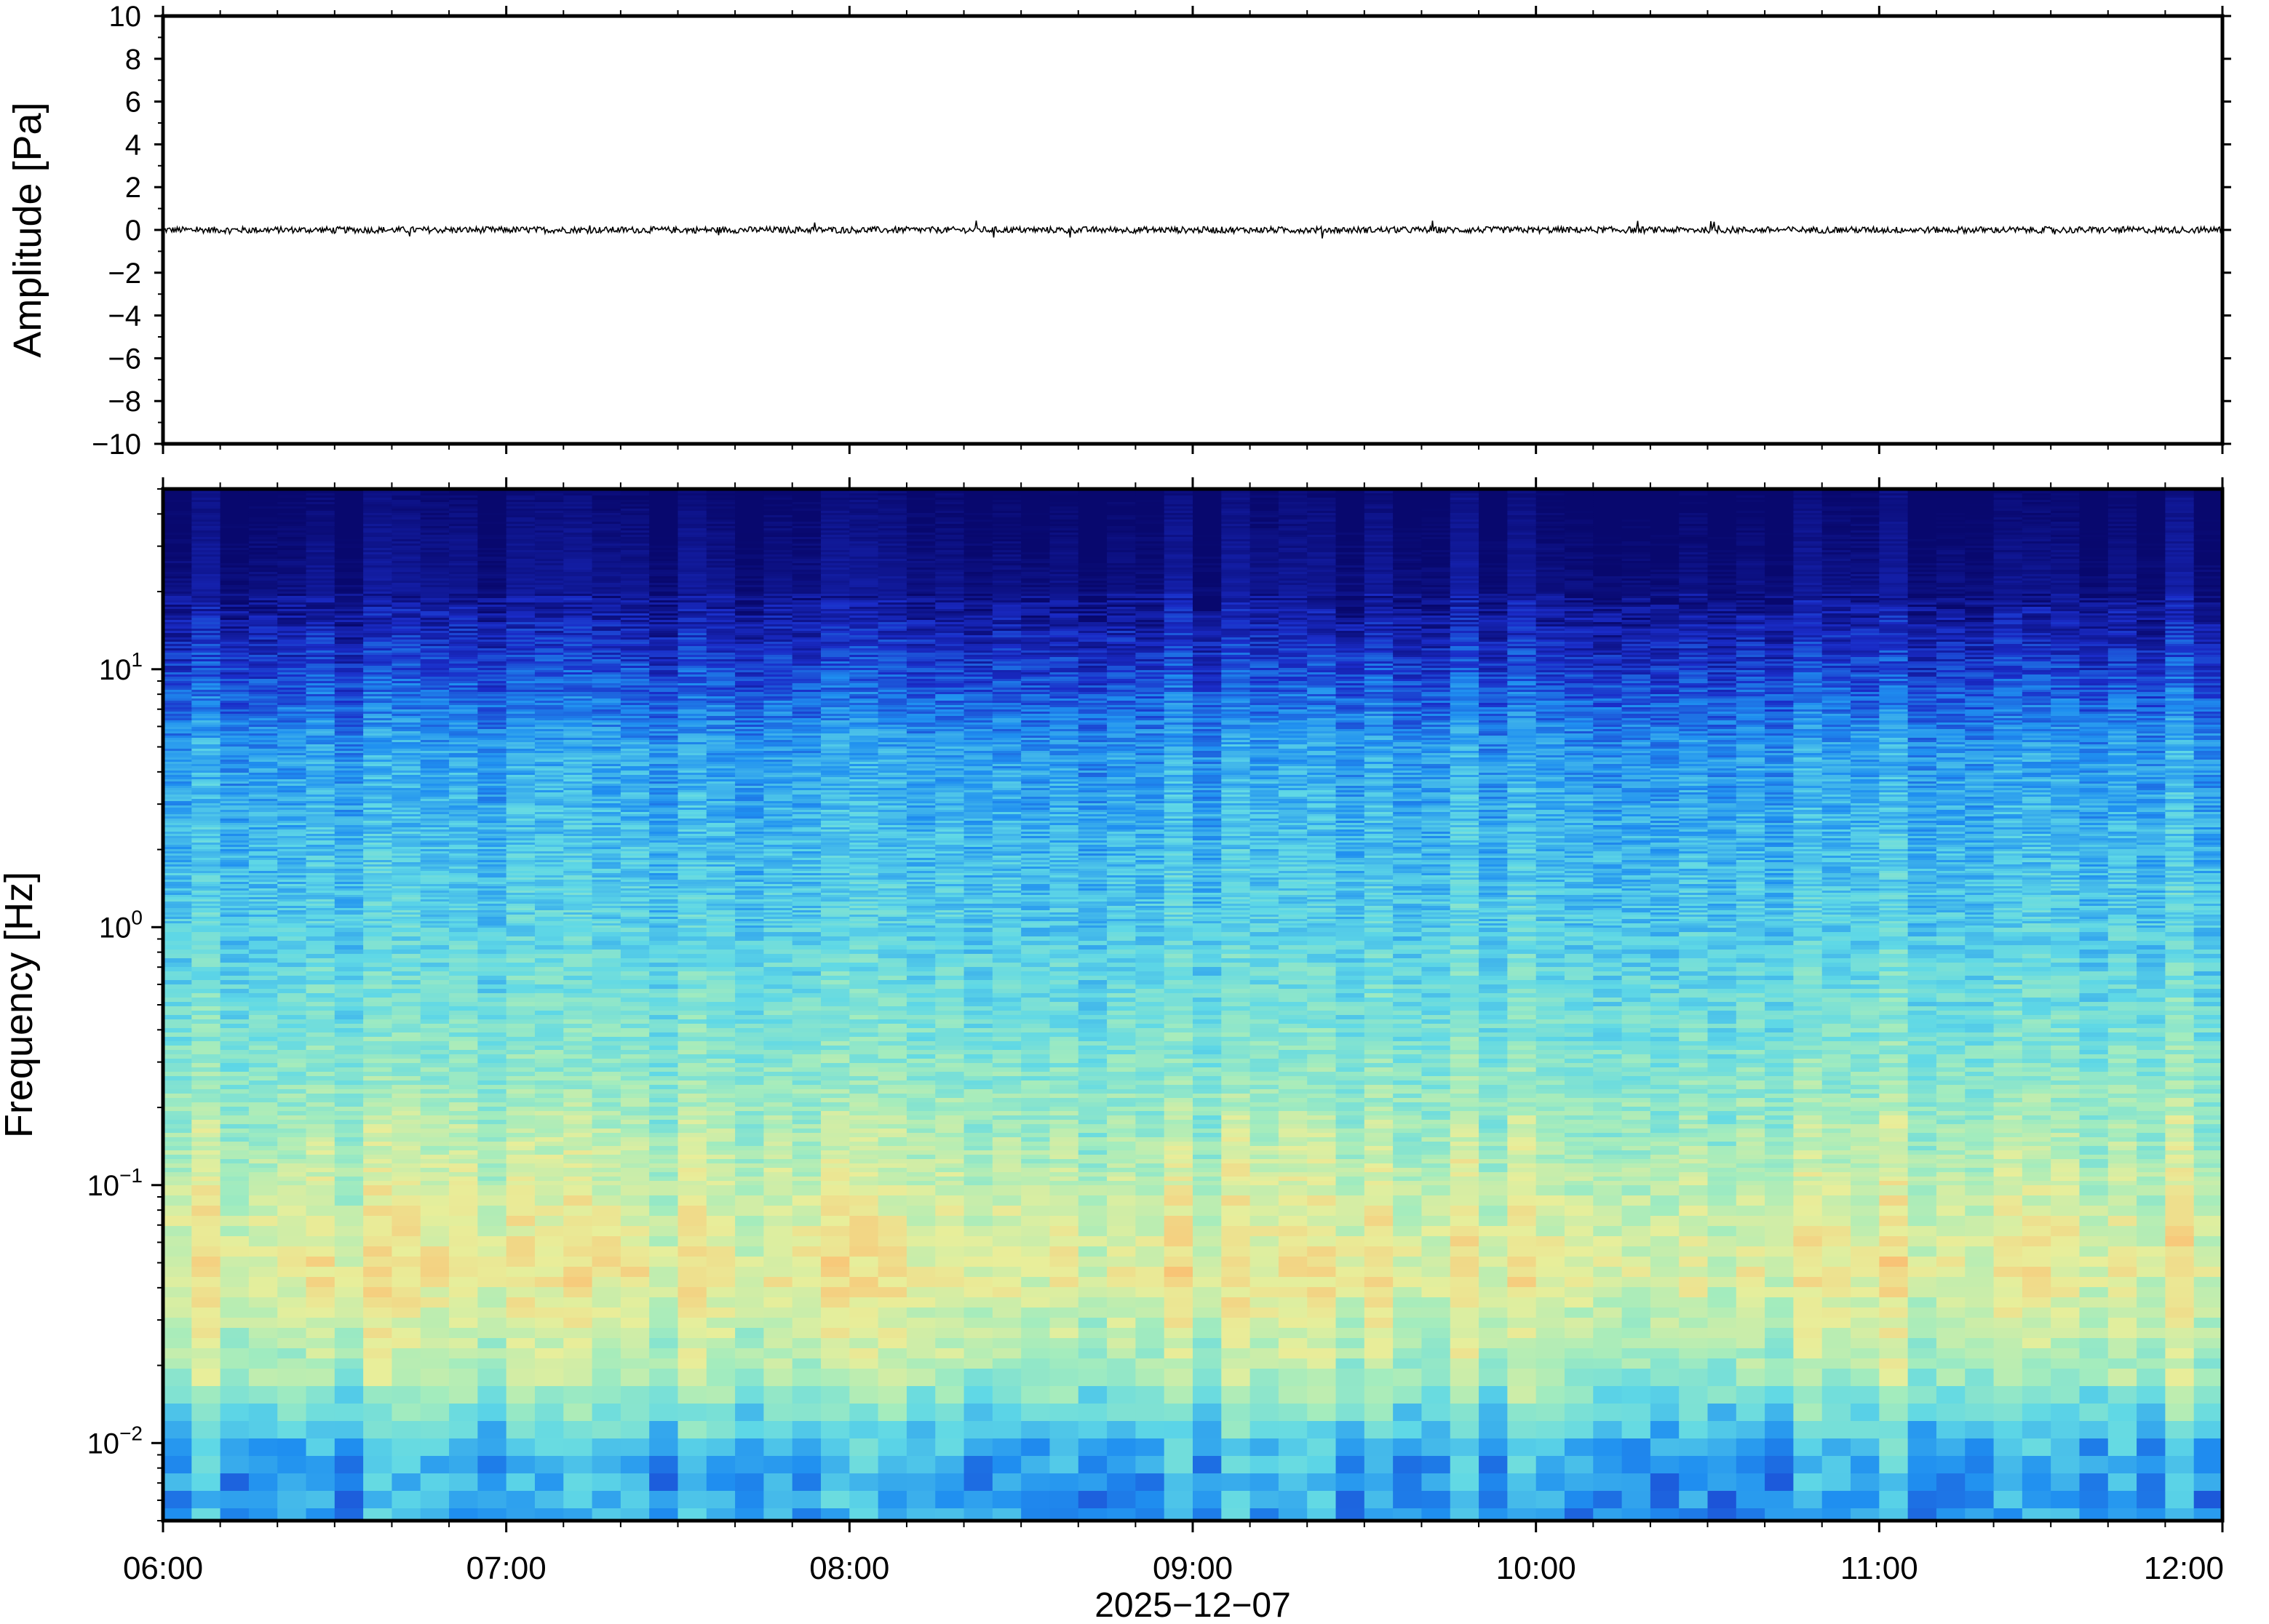  I want to click on waveform-y-tick-label: 0, so click(133, 231).